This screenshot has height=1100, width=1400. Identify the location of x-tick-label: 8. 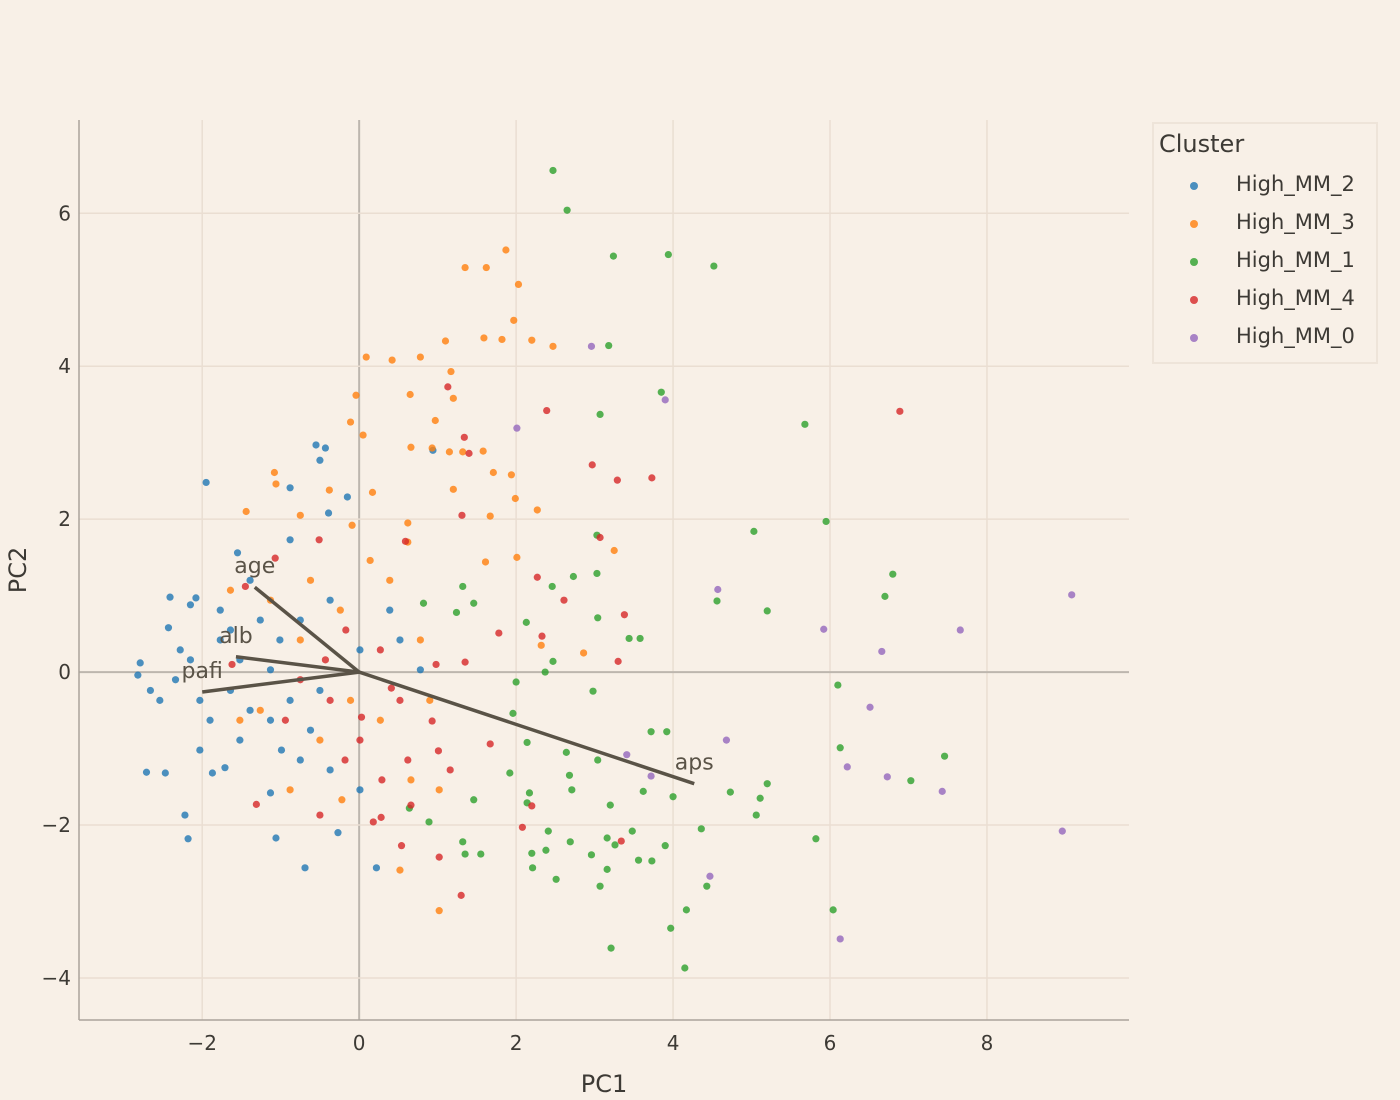
(987, 1043).